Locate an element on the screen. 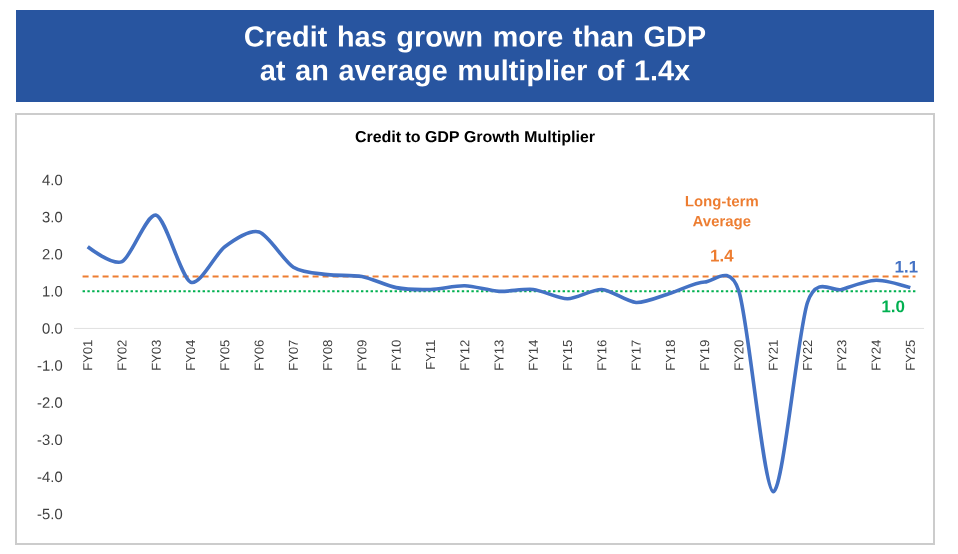 This screenshot has width=958, height=554. chart-title: Credit has grown more than GDP at an average multiplier of 1.4x is located at coordinates (475, 56).